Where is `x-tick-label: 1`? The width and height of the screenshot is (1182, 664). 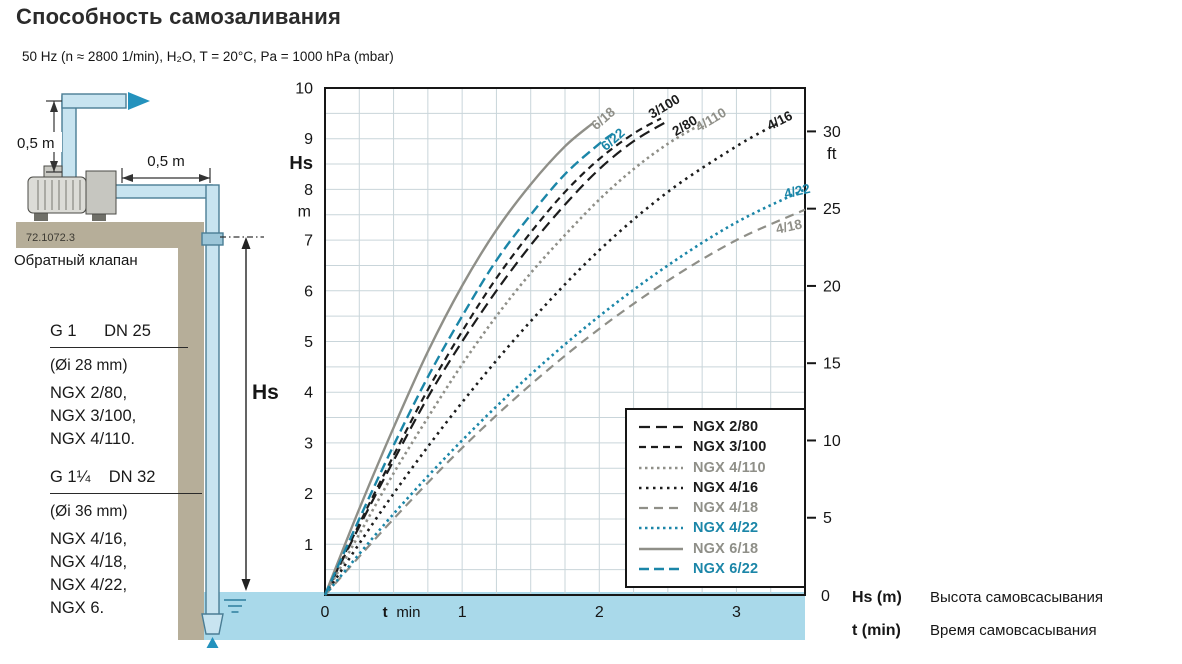 x-tick-label: 1 is located at coordinates (462, 612).